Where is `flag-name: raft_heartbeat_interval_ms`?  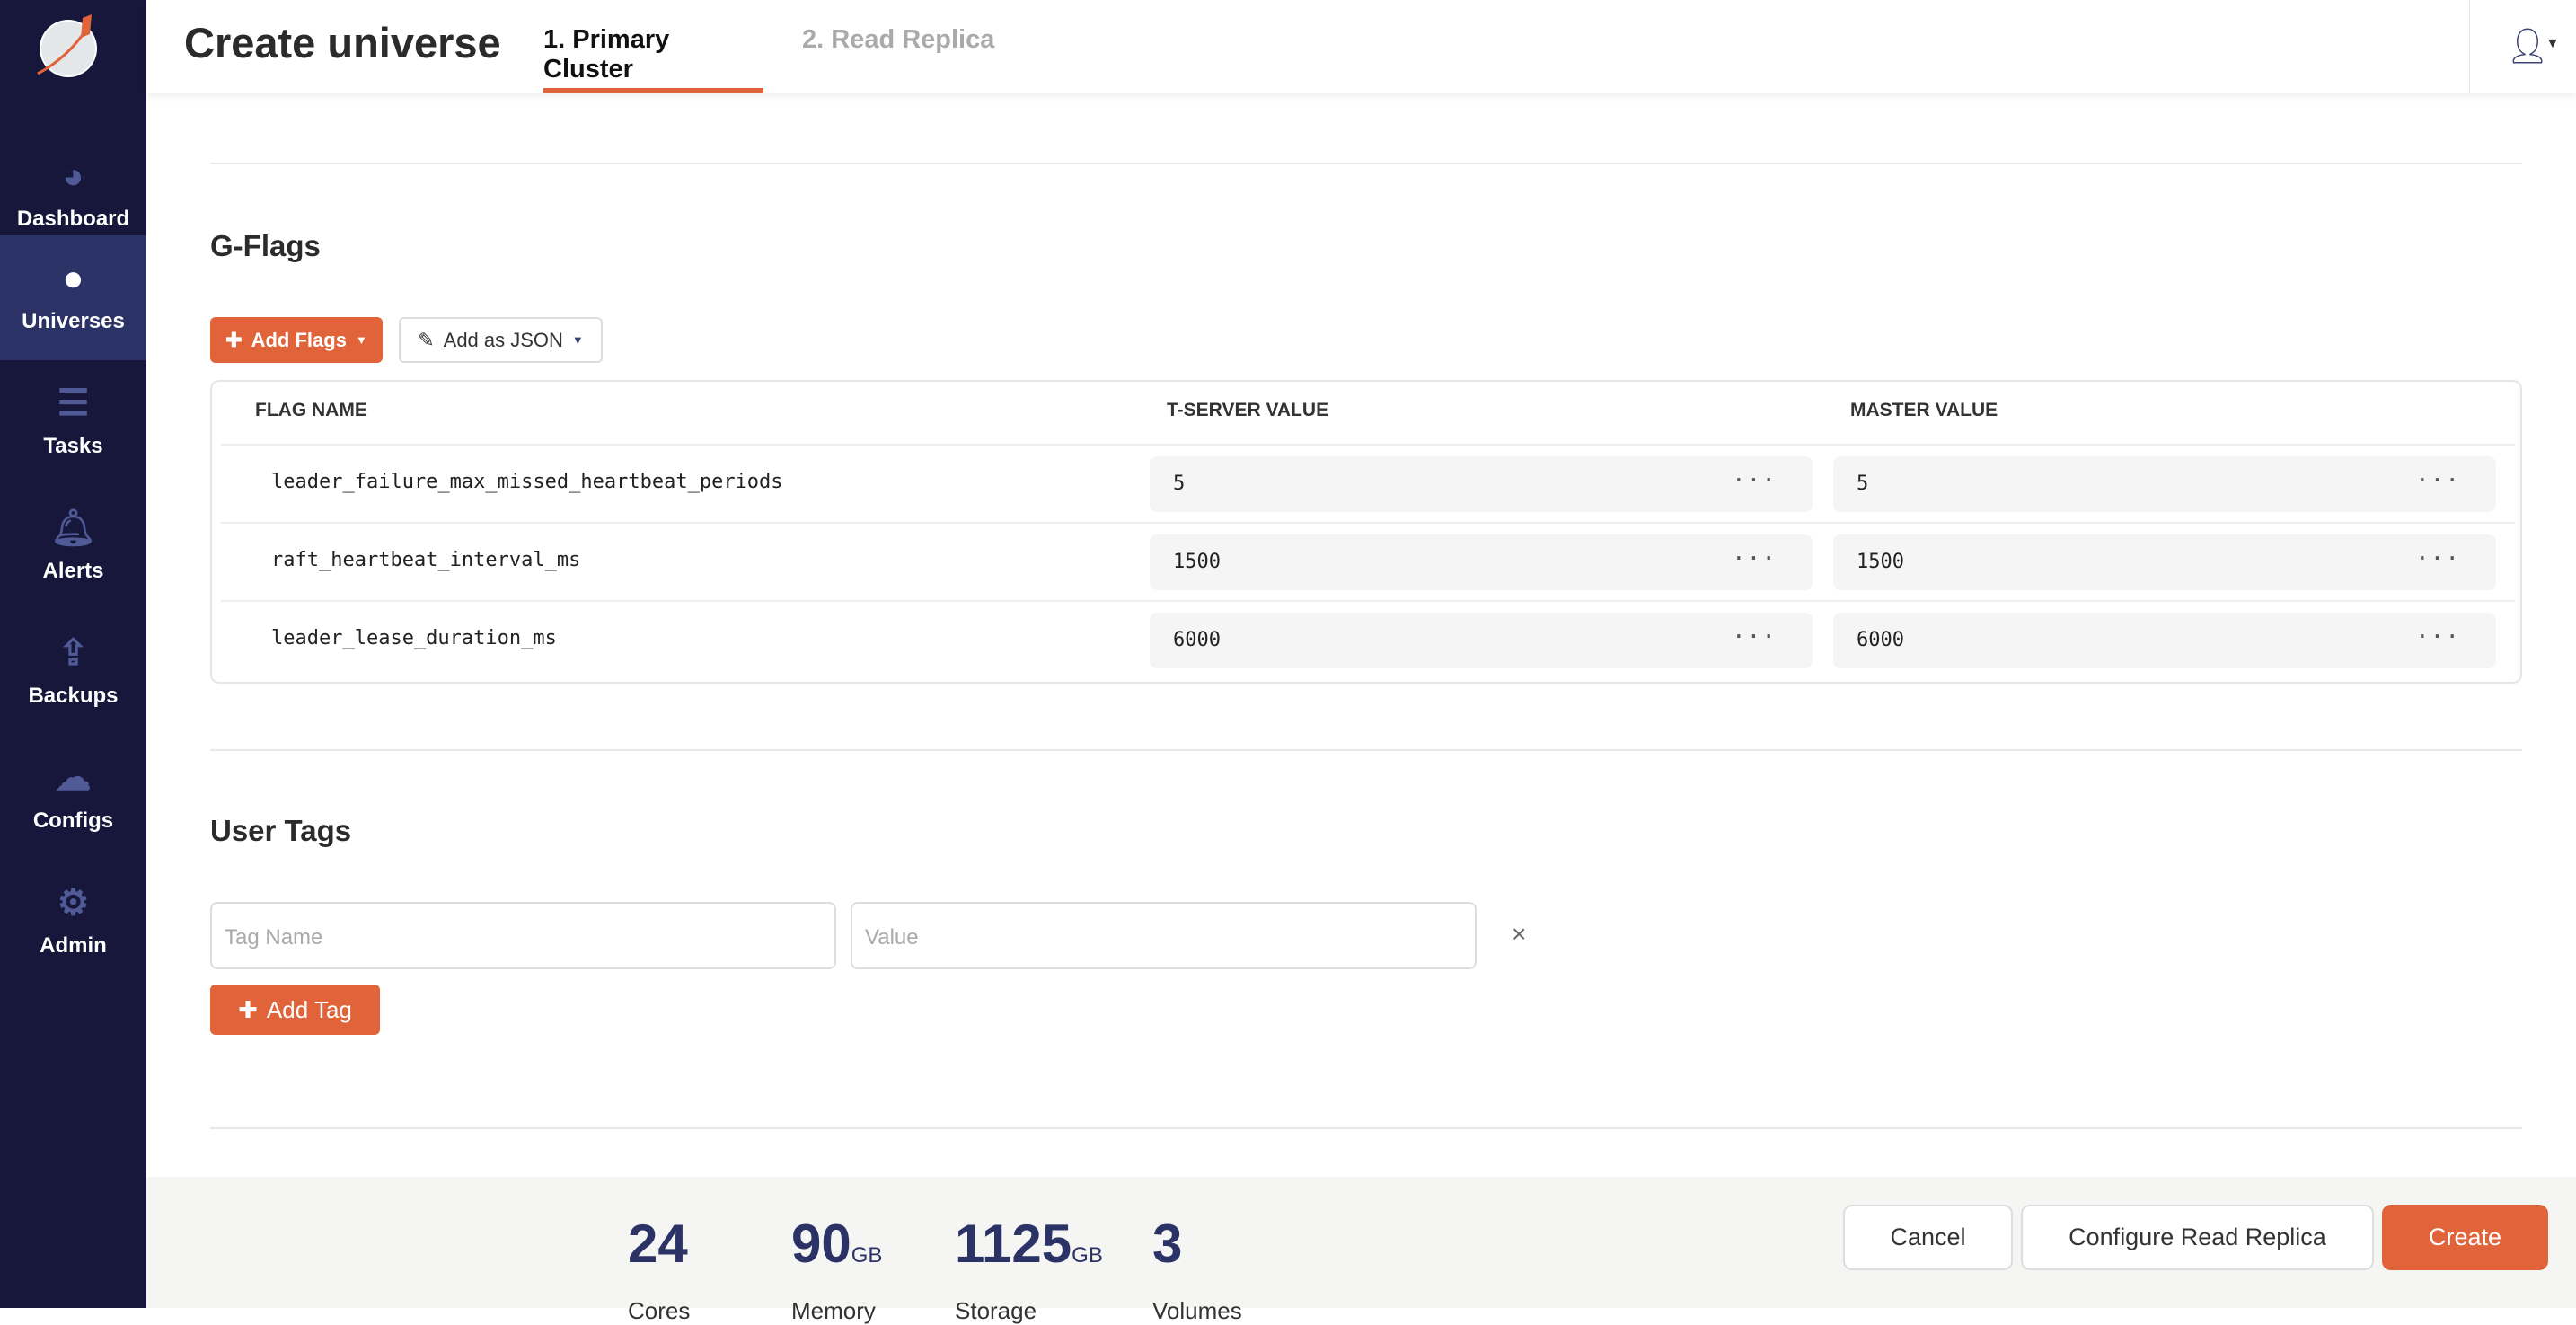 flag-name: raft_heartbeat_interval_ms is located at coordinates (426, 560).